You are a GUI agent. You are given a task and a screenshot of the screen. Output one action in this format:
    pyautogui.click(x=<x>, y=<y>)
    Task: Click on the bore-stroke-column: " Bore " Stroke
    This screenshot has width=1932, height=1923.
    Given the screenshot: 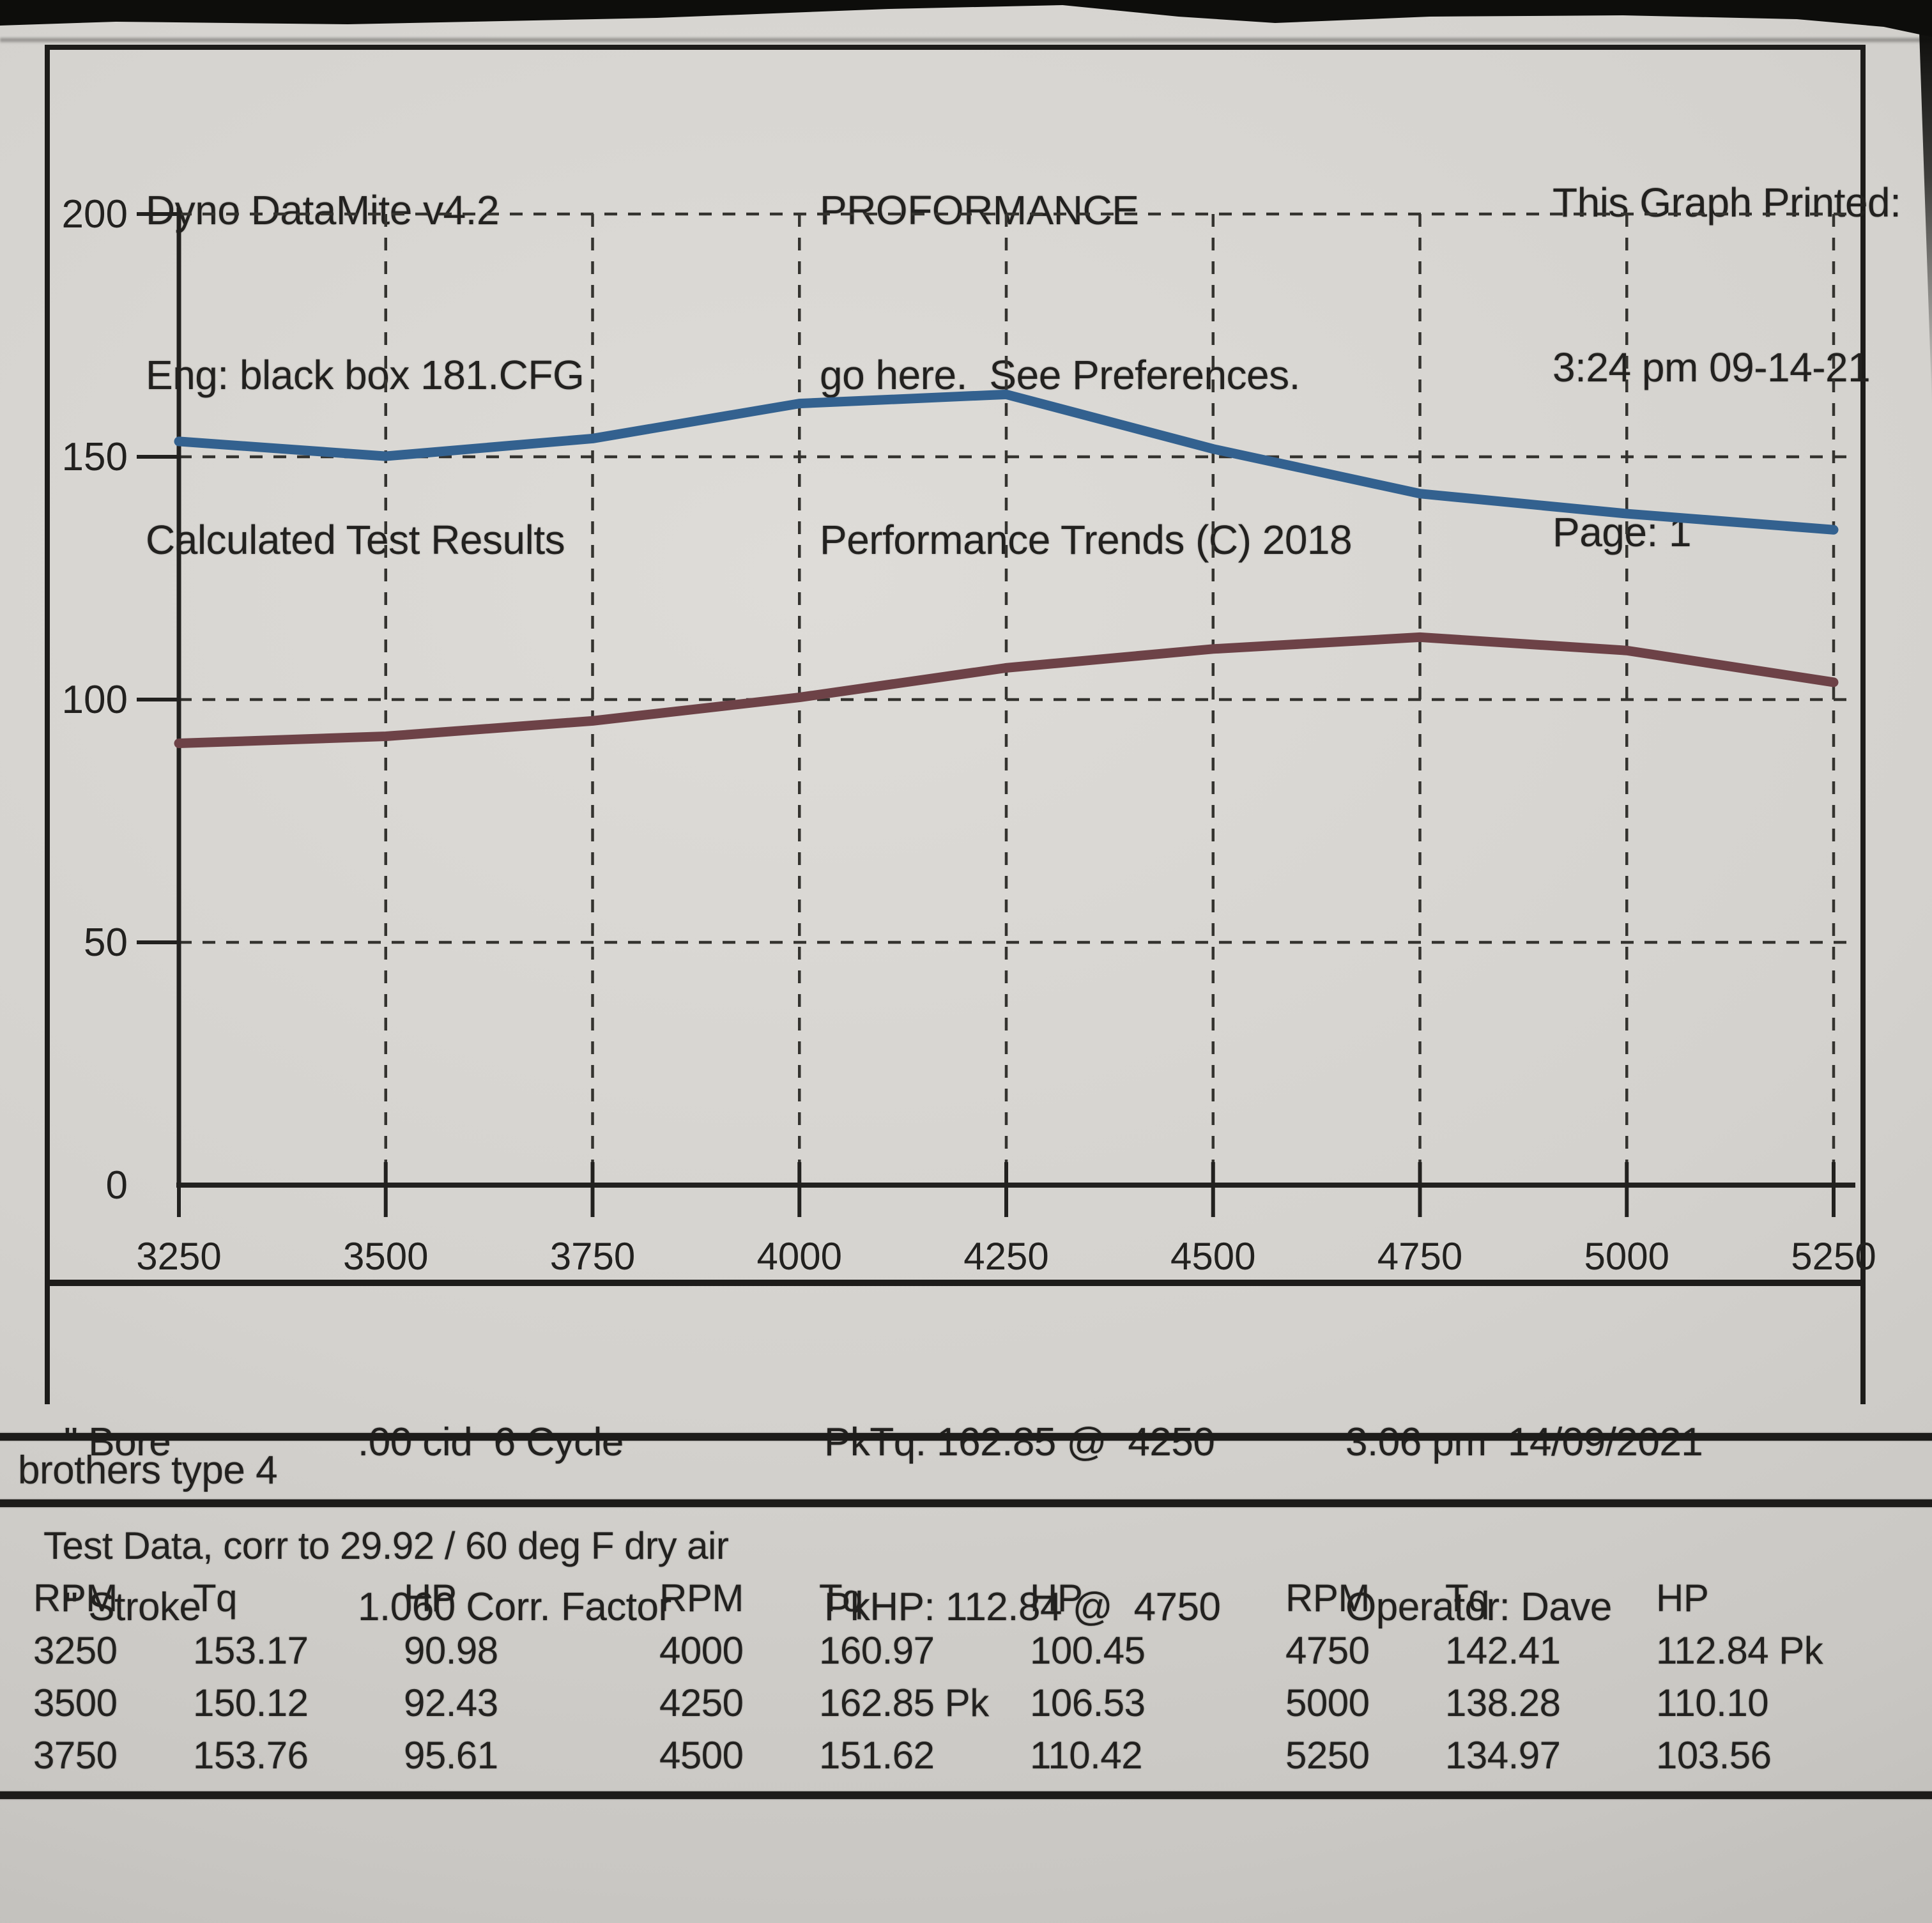 What is the action you would take?
    pyautogui.click(x=132, y=1525)
    